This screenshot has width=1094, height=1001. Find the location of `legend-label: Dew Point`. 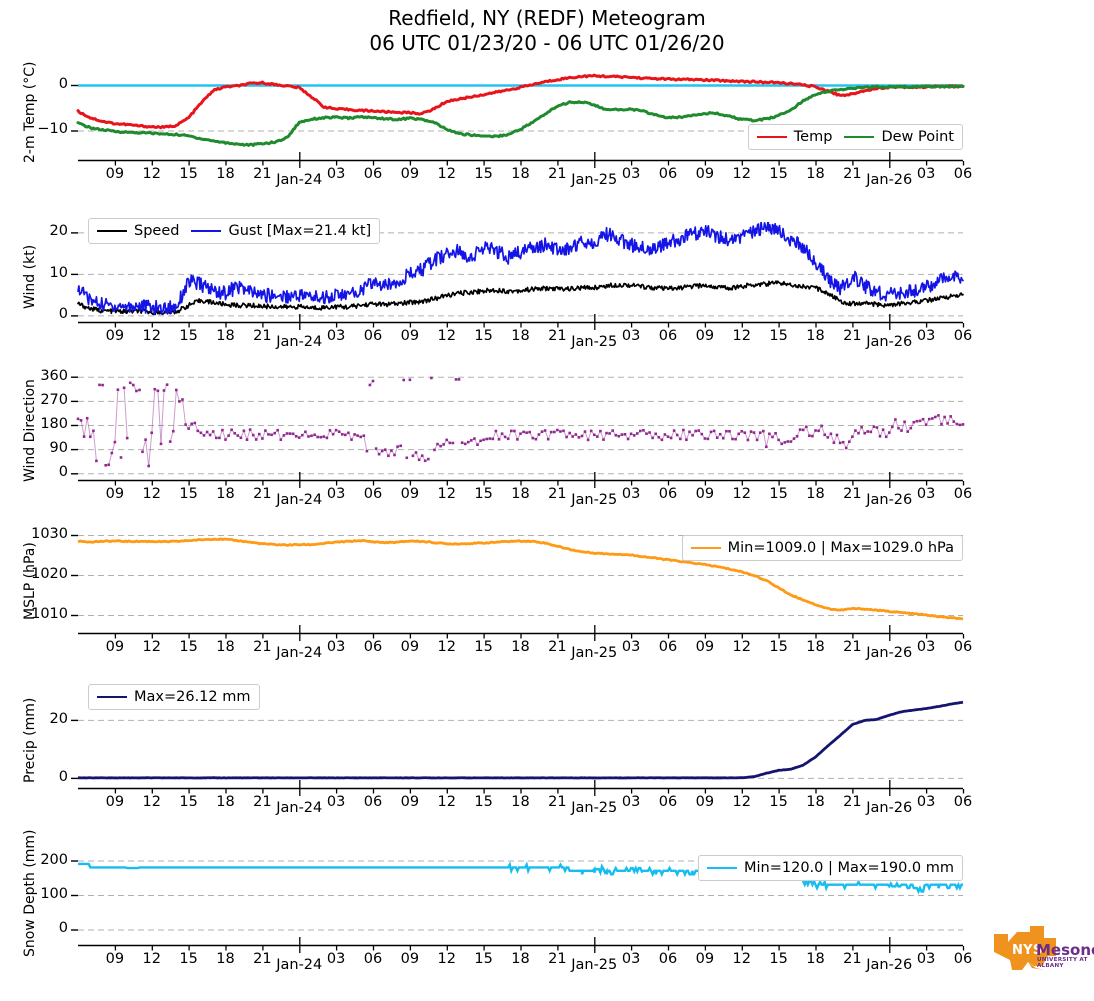

legend-label: Dew Point is located at coordinates (917, 137).